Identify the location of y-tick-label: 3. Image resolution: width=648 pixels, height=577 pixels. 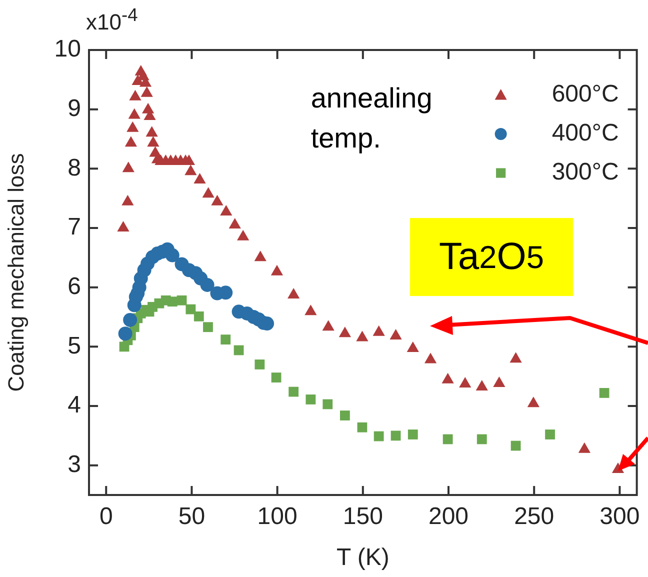
(74, 464).